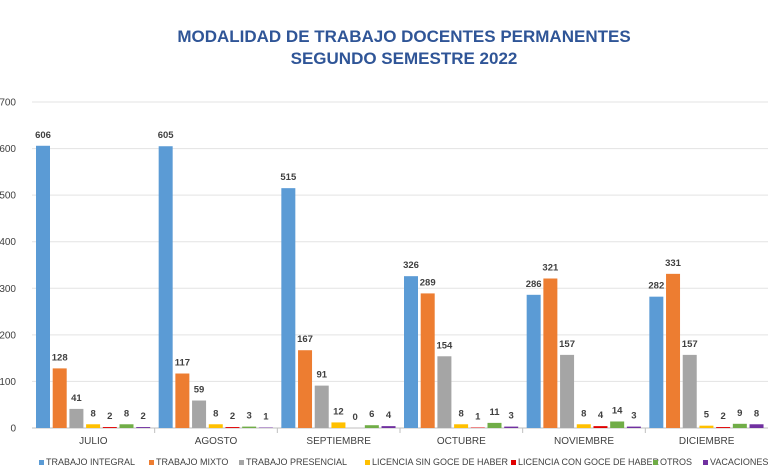 The height and width of the screenshot is (474, 768). Describe the element at coordinates (199, 390) in the screenshot. I see `data-label: 59` at that location.